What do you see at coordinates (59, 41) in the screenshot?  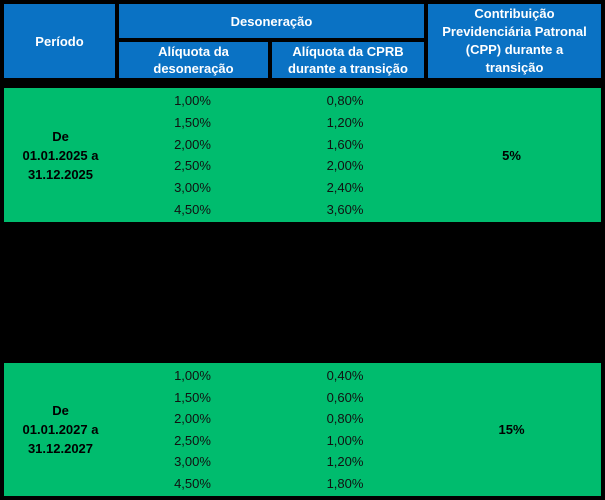 I see `header-periodo: Período` at bounding box center [59, 41].